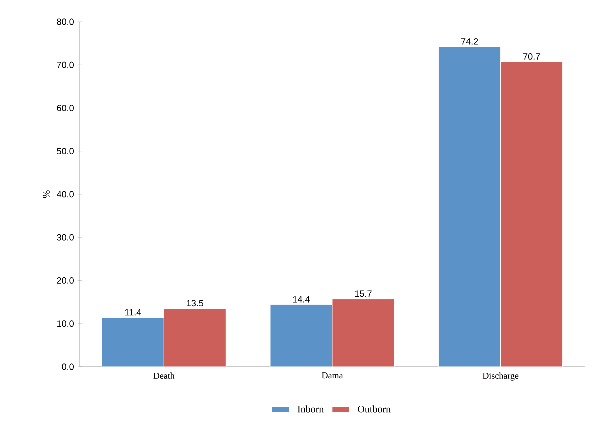  What do you see at coordinates (500, 376) in the screenshot?
I see `x-tick-label: Discharge` at bounding box center [500, 376].